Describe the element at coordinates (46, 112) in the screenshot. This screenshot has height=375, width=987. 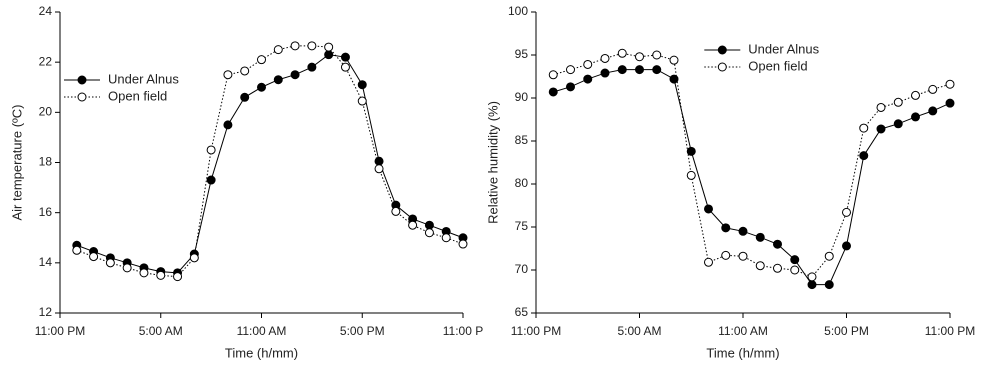
I see `y-tick-label: 20` at that location.